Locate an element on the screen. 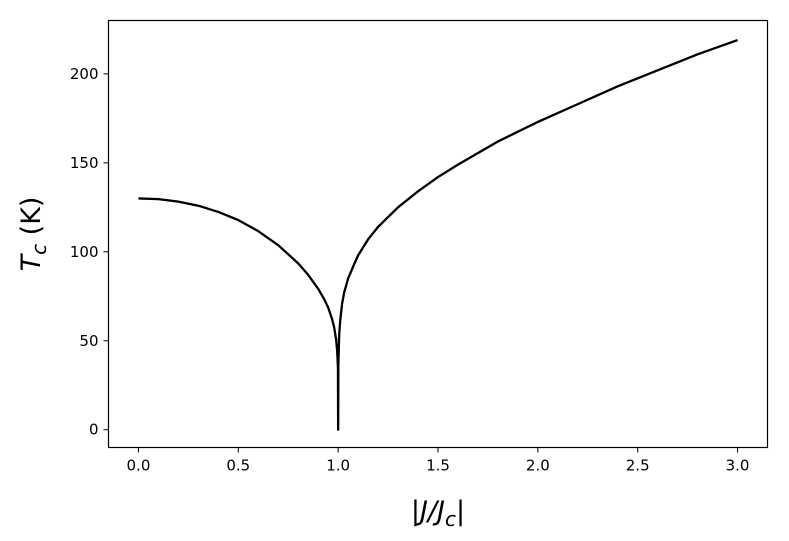 This screenshot has width=789, height=541. y-axis-label: Tc (K) is located at coordinates (33, 234).